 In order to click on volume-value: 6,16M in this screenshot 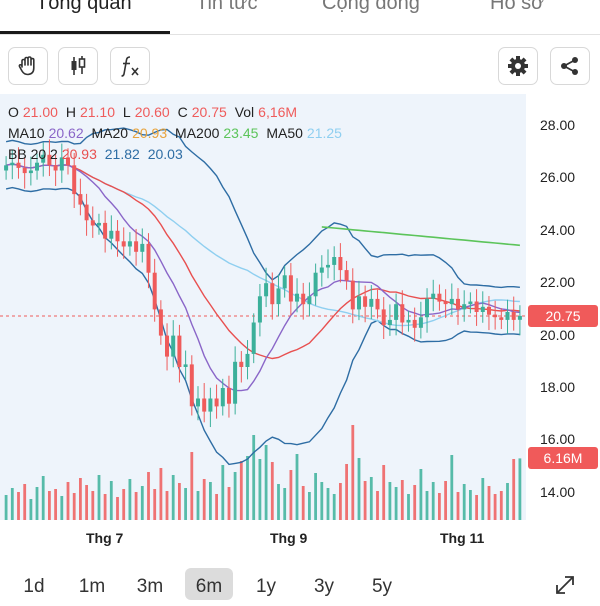, I will do `click(278, 112)`.